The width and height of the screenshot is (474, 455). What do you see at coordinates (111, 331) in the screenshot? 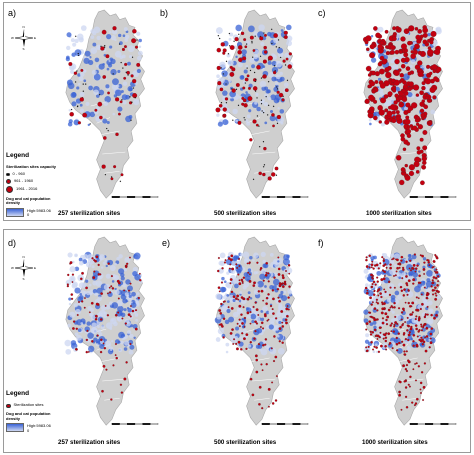
I see `region-map-d` at bounding box center [111, 331].